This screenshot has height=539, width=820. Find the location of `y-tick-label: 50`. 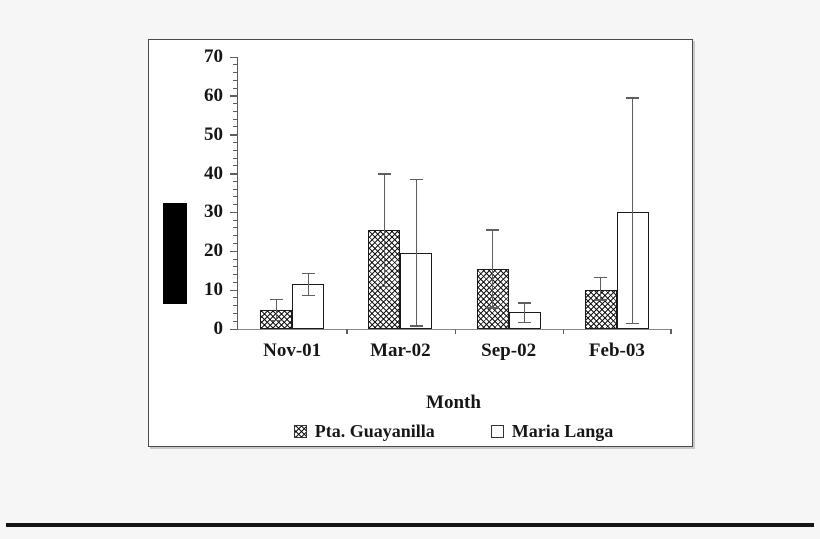

y-tick-label: 50 is located at coordinates (213, 134).